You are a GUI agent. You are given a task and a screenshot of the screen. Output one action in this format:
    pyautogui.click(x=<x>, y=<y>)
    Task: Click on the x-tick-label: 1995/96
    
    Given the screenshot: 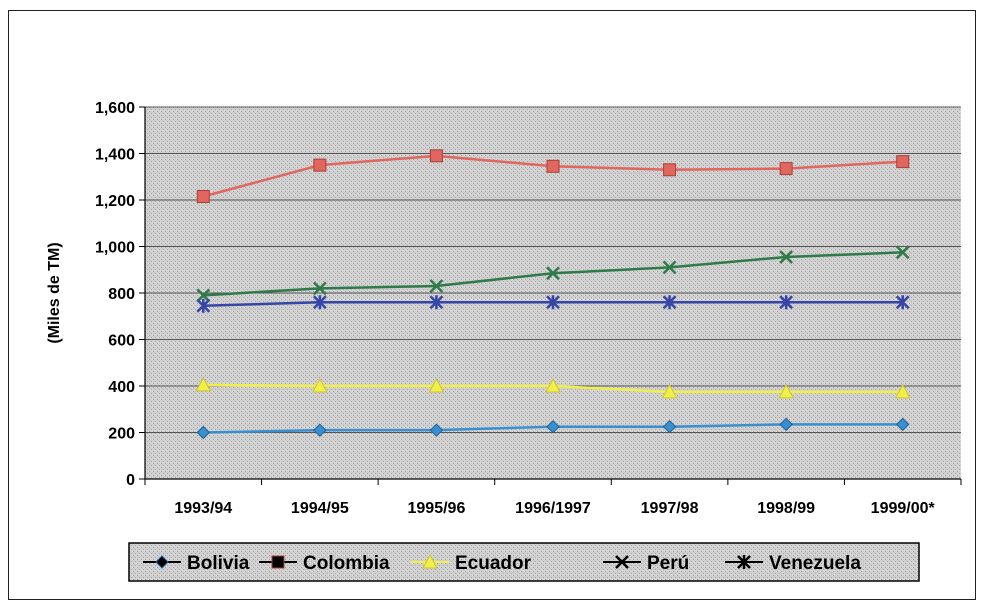 What is the action you would take?
    pyautogui.click(x=437, y=508)
    